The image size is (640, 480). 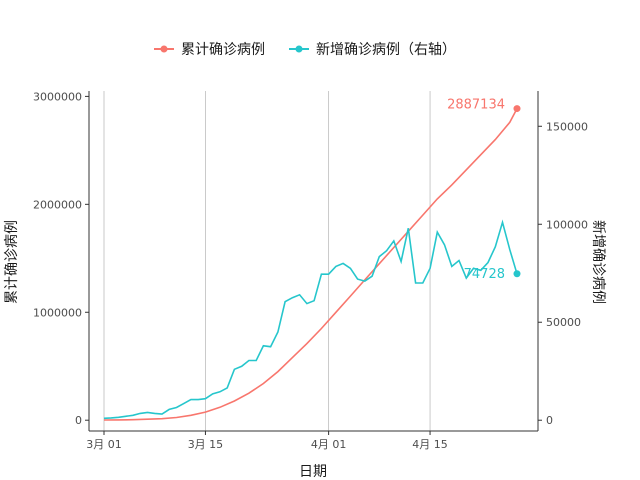 I want to click on right-y-tick-label-1: 50000, so click(x=563, y=322).